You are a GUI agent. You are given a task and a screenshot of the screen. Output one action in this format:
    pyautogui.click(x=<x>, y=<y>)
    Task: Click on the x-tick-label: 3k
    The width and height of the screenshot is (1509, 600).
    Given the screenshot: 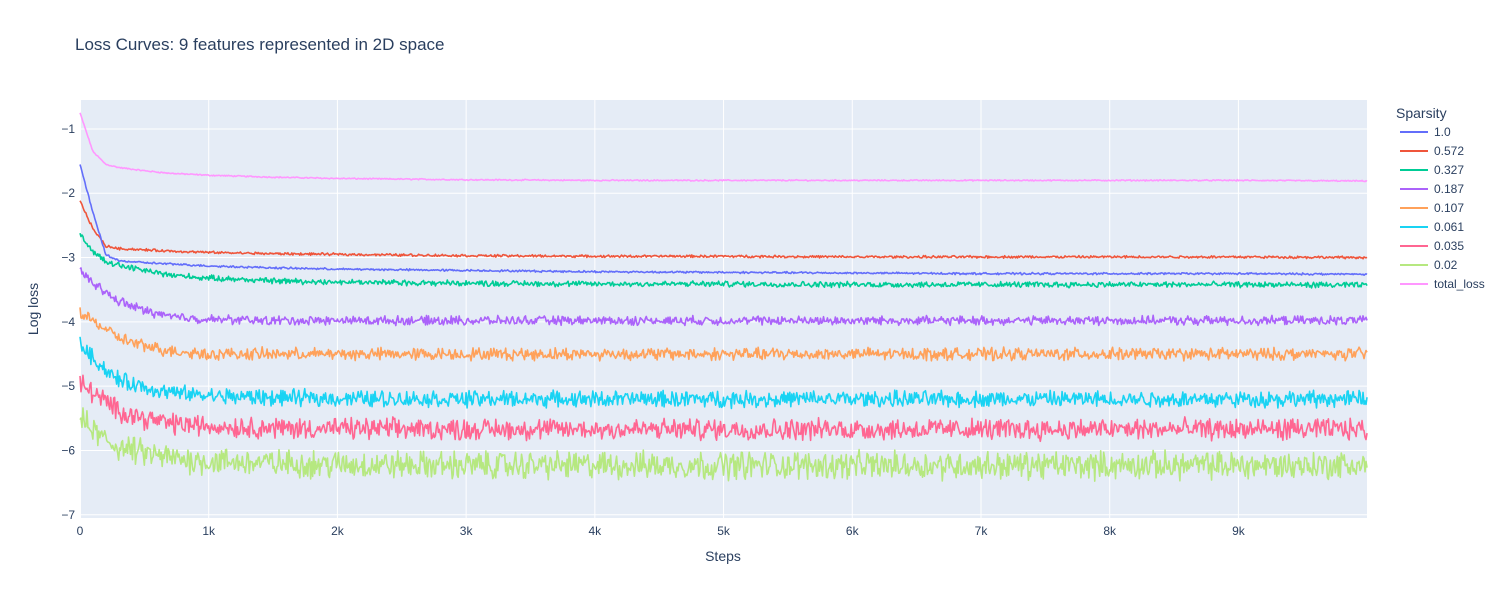 What is the action you would take?
    pyautogui.click(x=467, y=531)
    